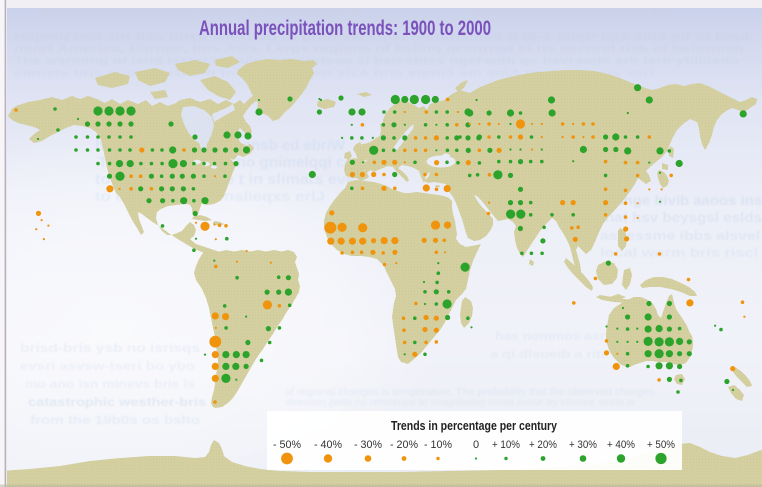  Describe the element at coordinates (117, 402) in the screenshot. I see `svg-text: catastrophic westher-bris` at that location.